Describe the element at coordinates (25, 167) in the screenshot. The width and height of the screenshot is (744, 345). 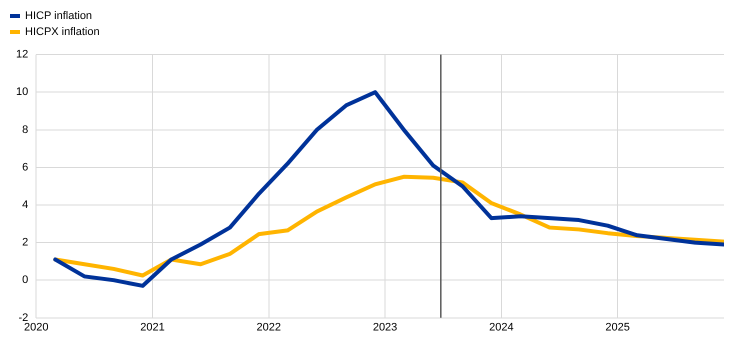
I see `y-tick-label: 6` at that location.